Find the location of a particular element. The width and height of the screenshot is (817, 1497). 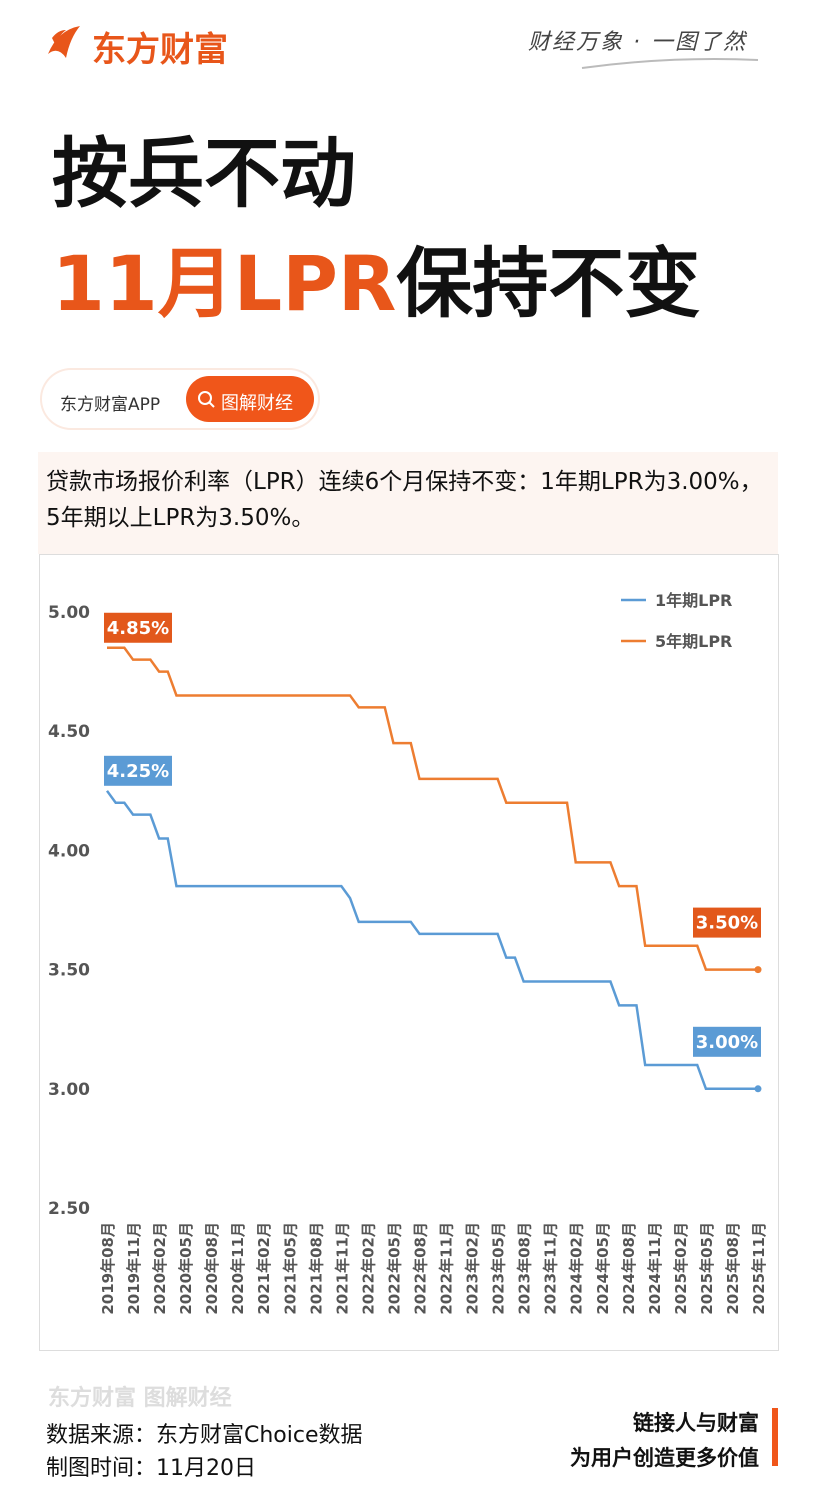

x-tick-label: 2024年08月 is located at coordinates (629, 1268).